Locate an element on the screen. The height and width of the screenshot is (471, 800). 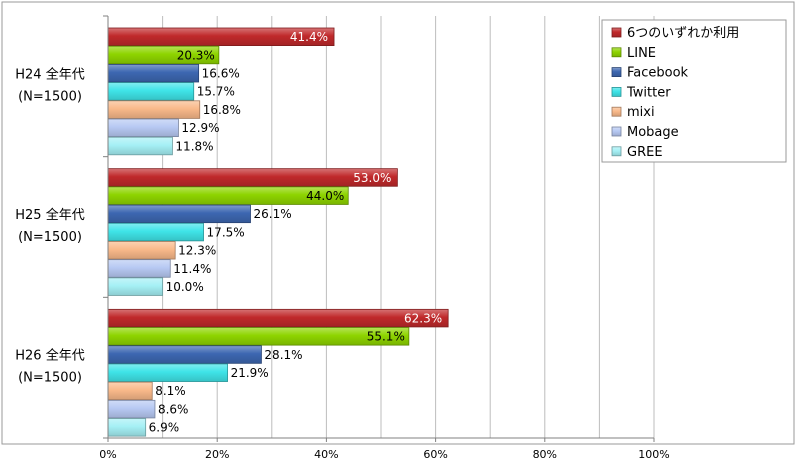
category-label: H26 全年代 is located at coordinates (49, 356).